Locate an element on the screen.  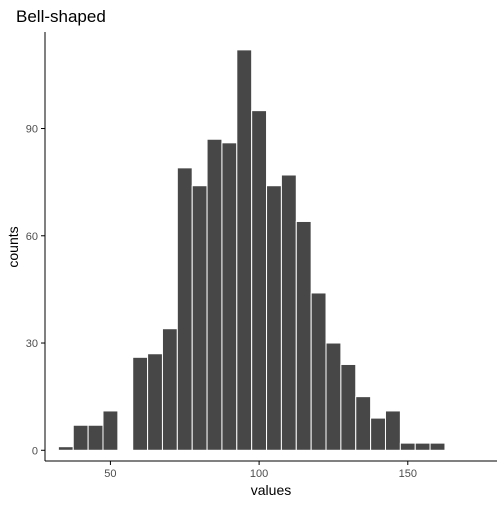
x-tick-label: 150 is located at coordinates (408, 474).